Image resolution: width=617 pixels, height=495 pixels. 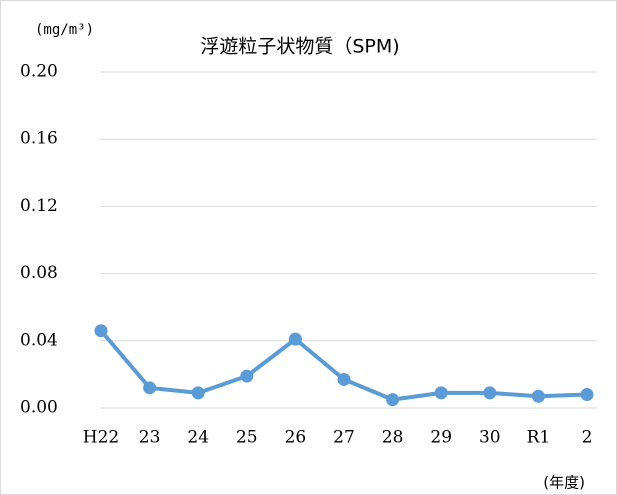 I want to click on y-tick-label: 0.12, so click(x=39, y=206).